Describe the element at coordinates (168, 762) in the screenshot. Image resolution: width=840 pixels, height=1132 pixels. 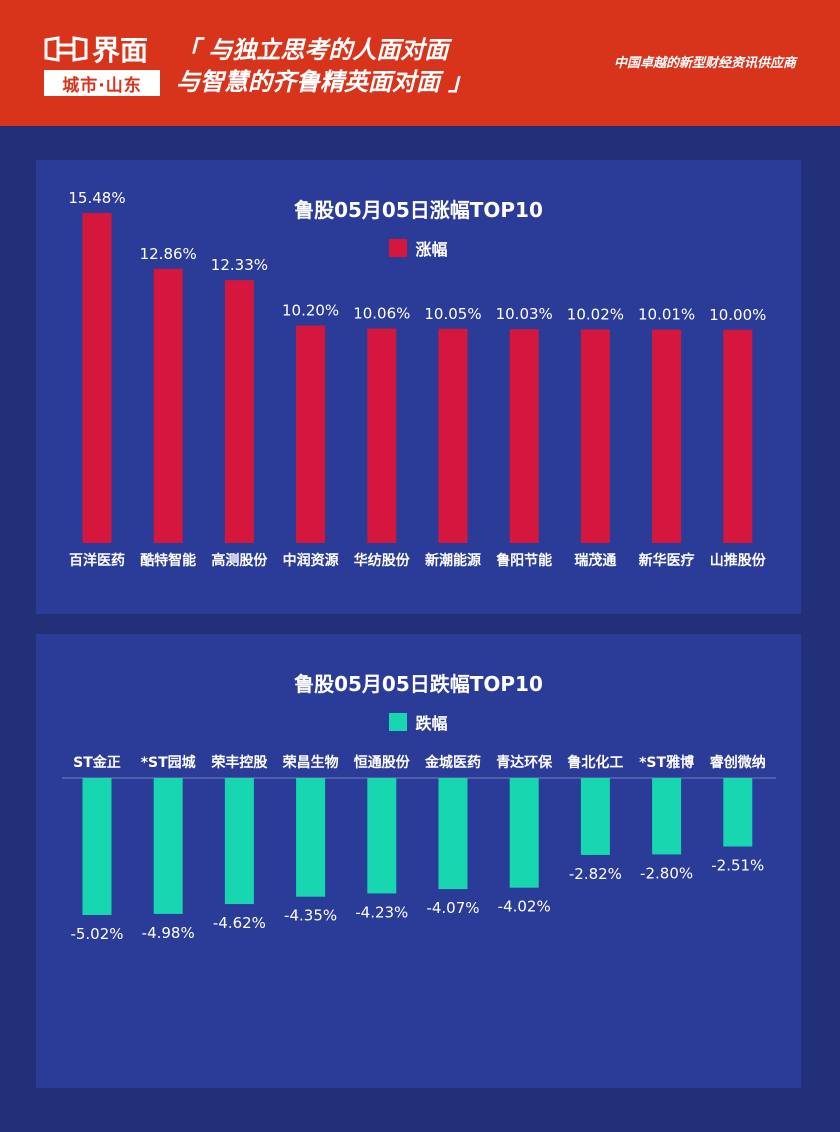
I see `loss-category-label: *ST园城` at that location.